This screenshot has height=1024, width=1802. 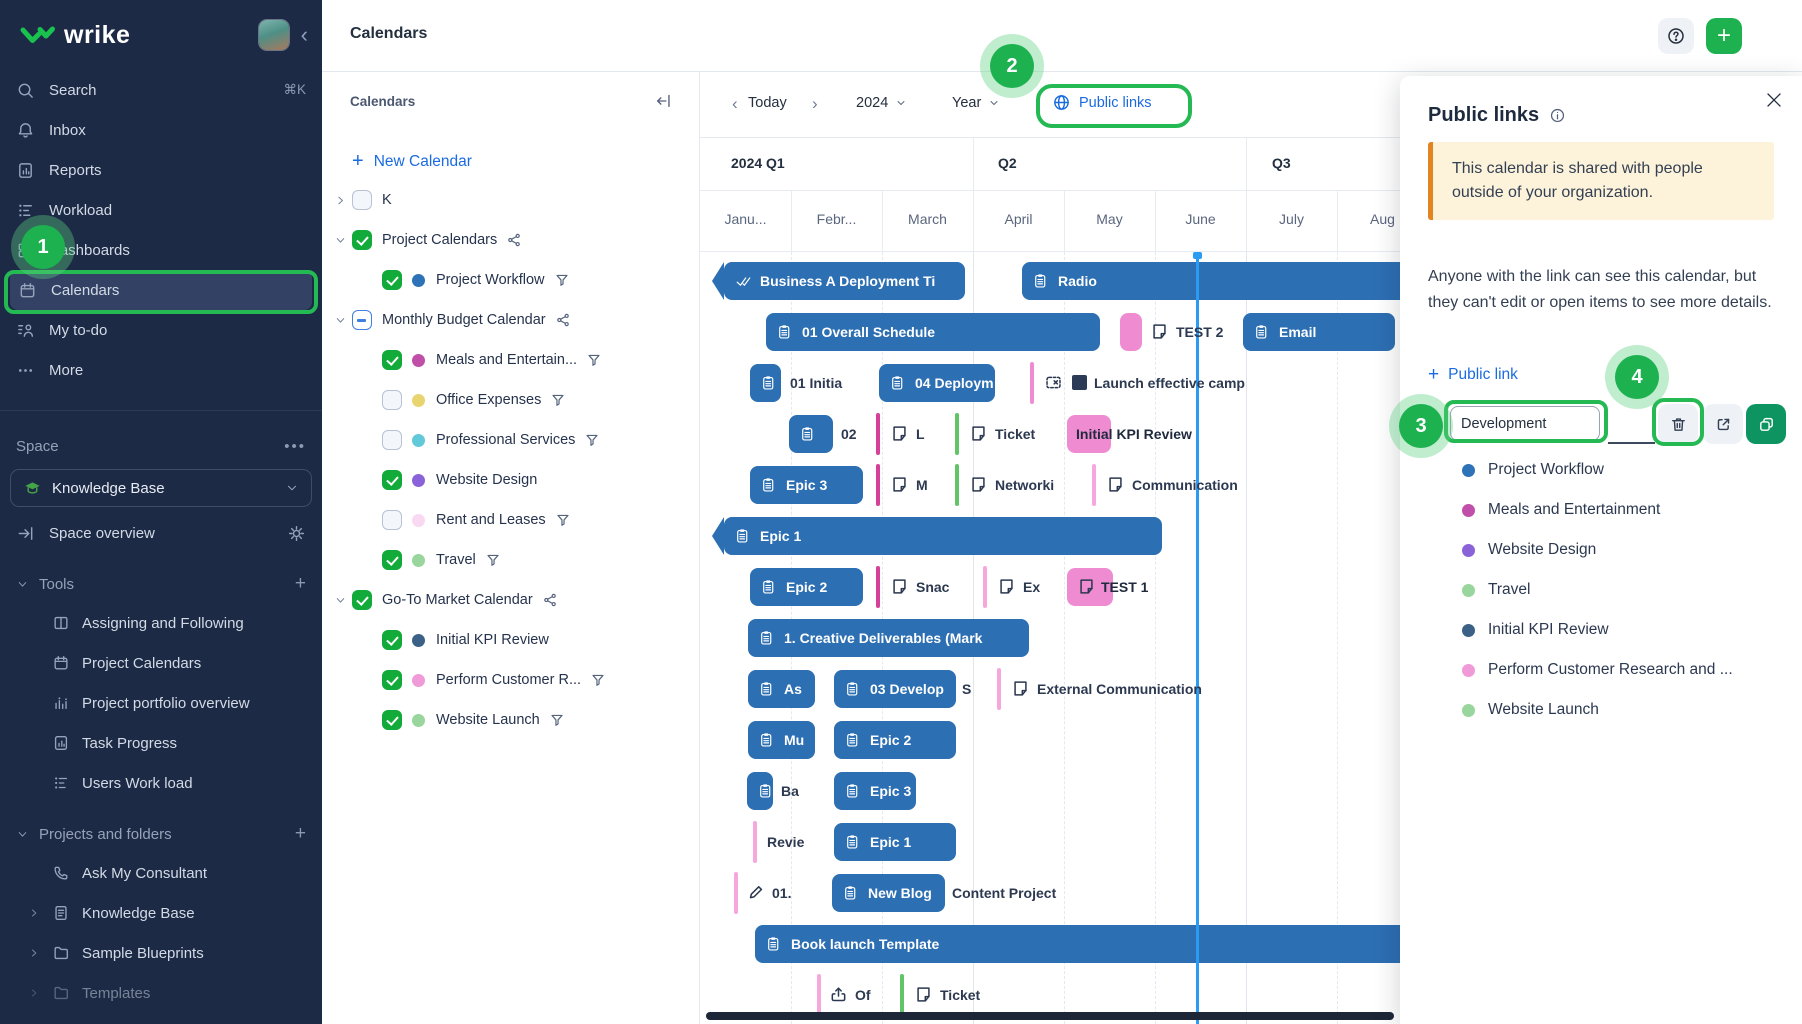 I want to click on calendar-tree-row-website-launch: Website Launch, so click(x=510, y=720).